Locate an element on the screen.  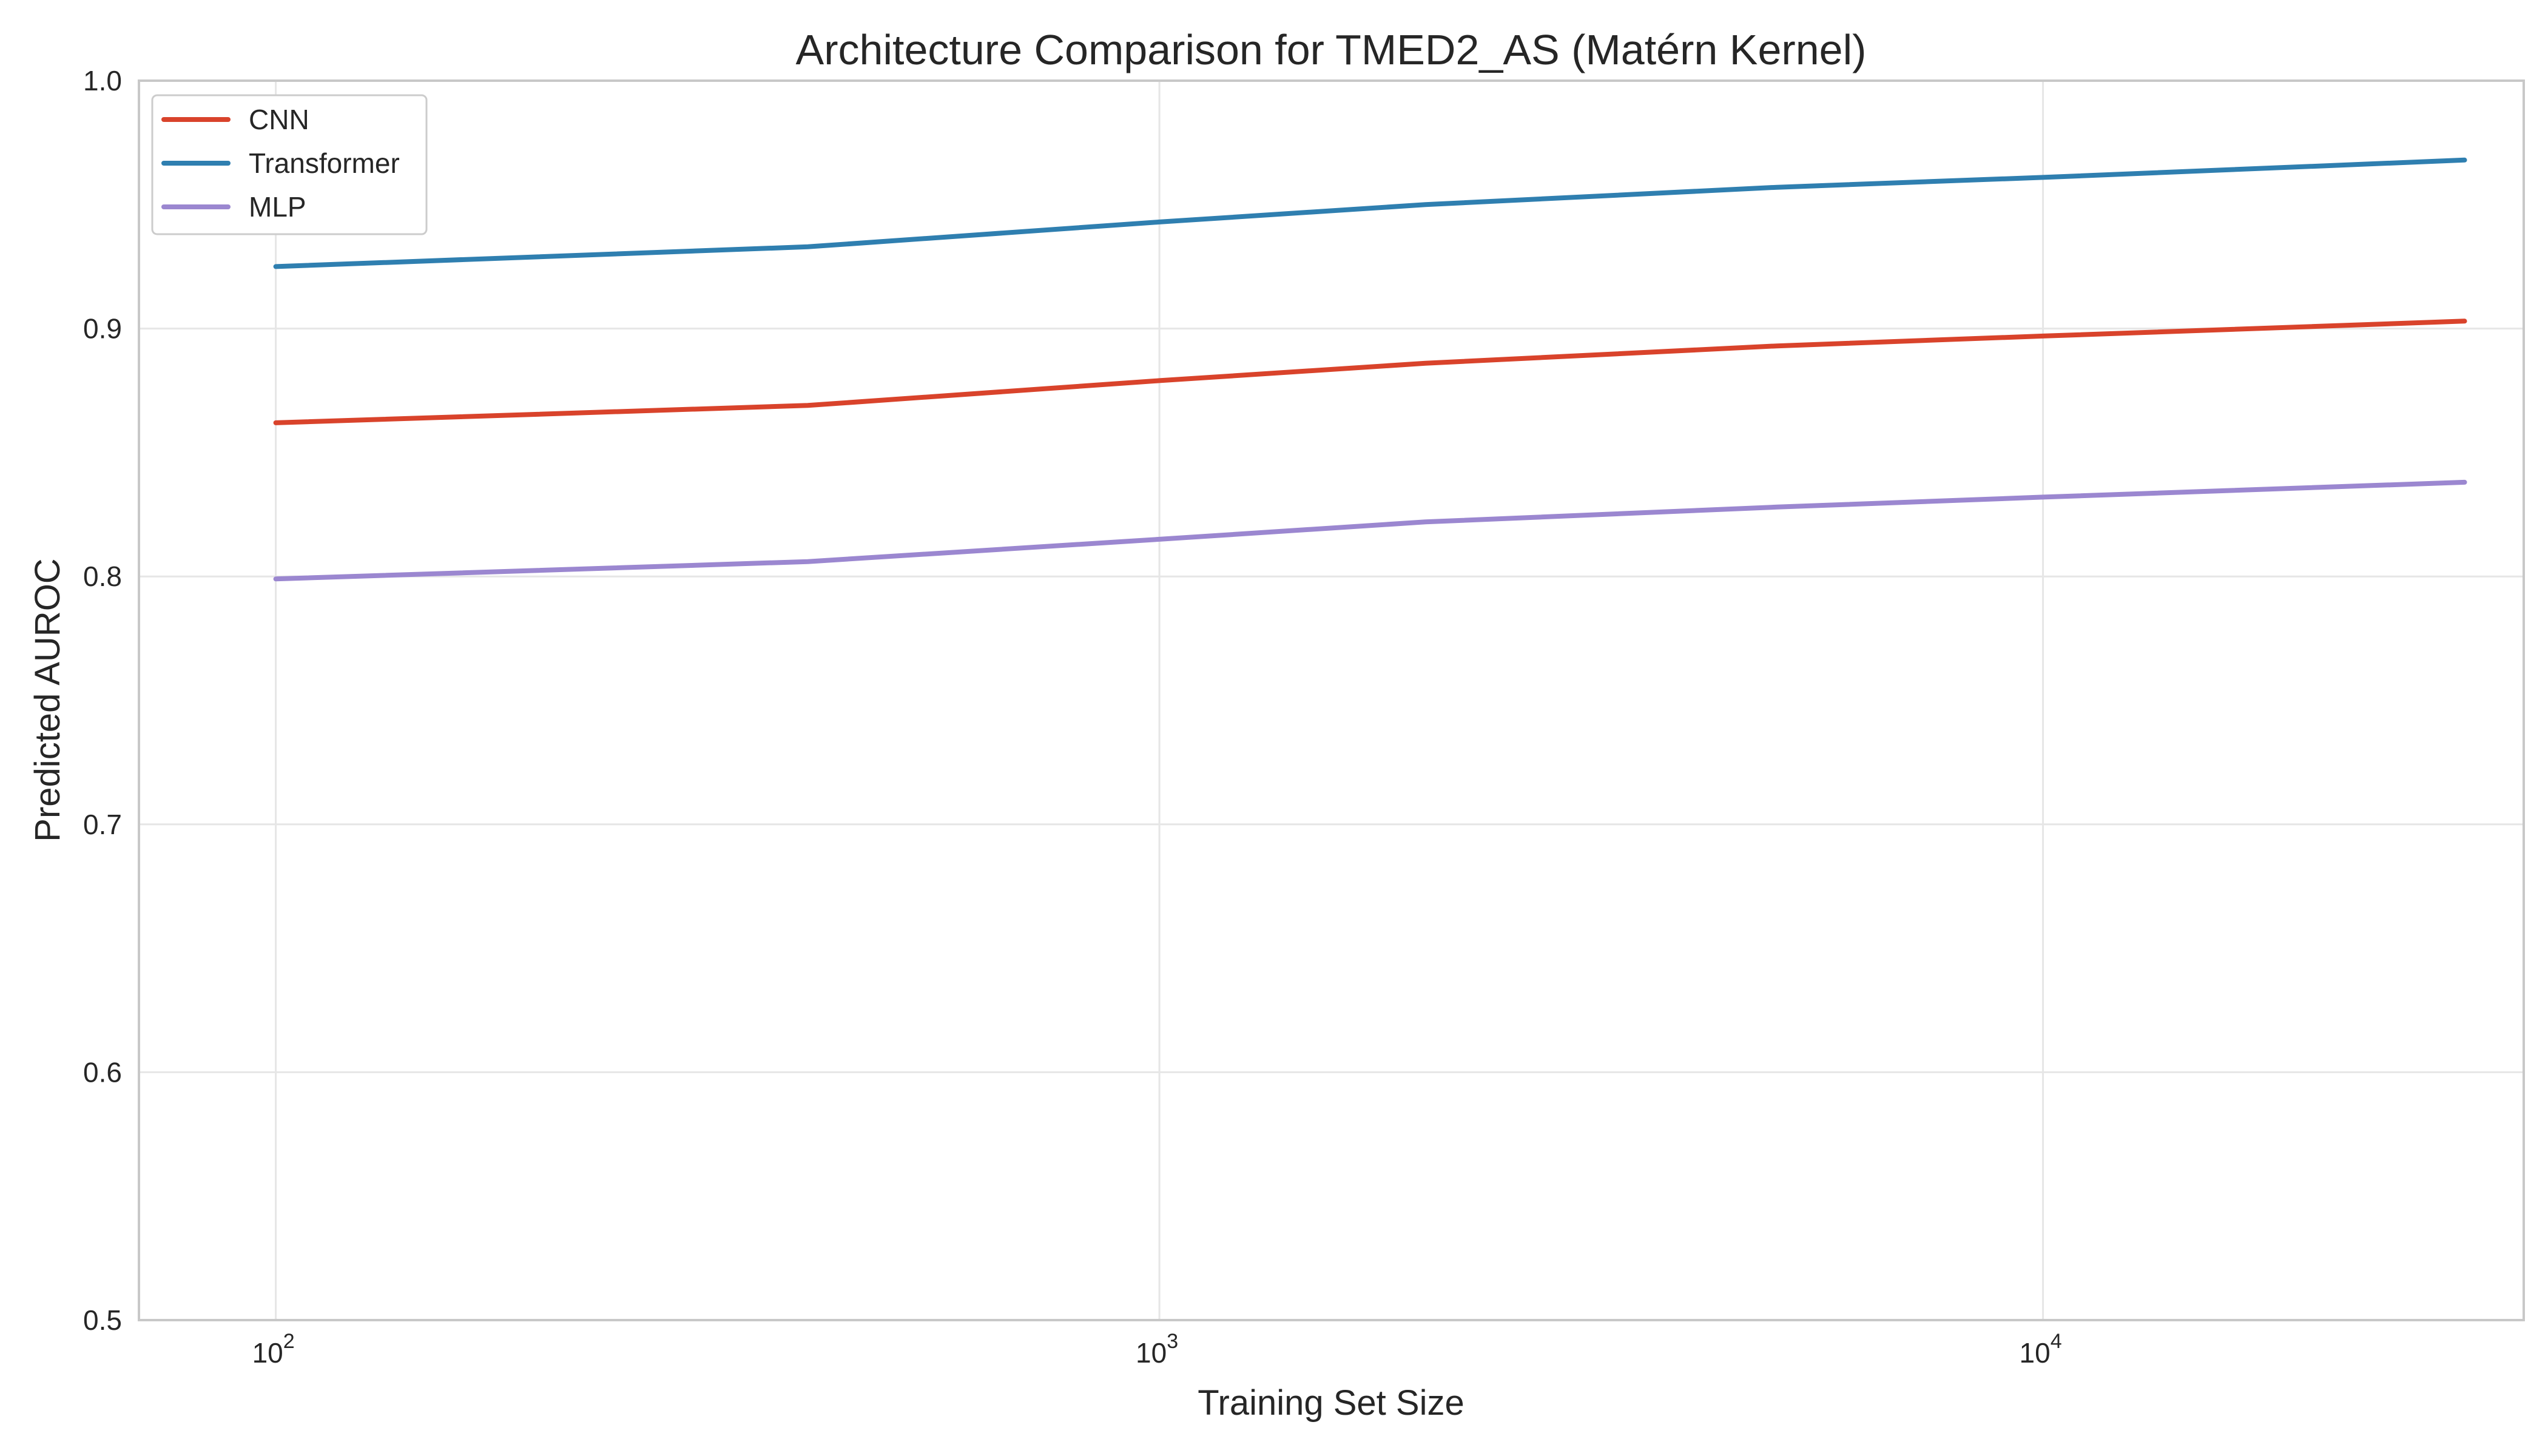
legend-label-mlp: MLP is located at coordinates (277, 207).